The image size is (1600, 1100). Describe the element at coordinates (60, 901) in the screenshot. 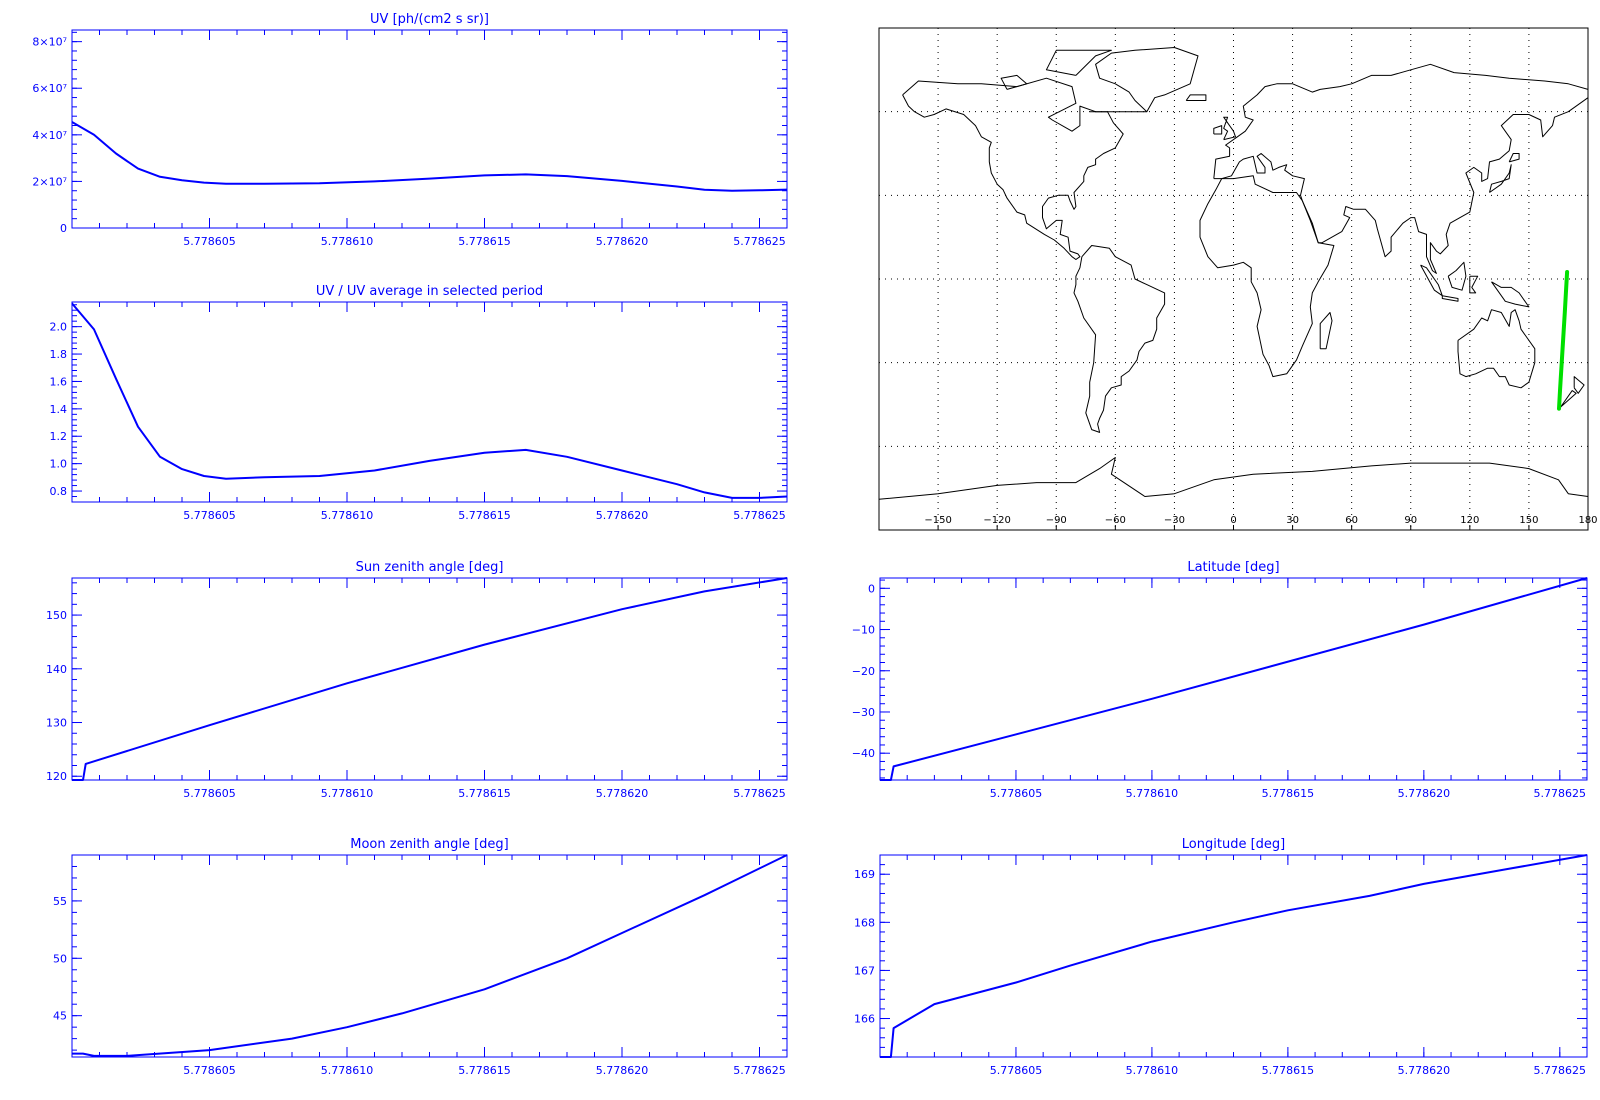

I see `y-tick-label: 55` at that location.